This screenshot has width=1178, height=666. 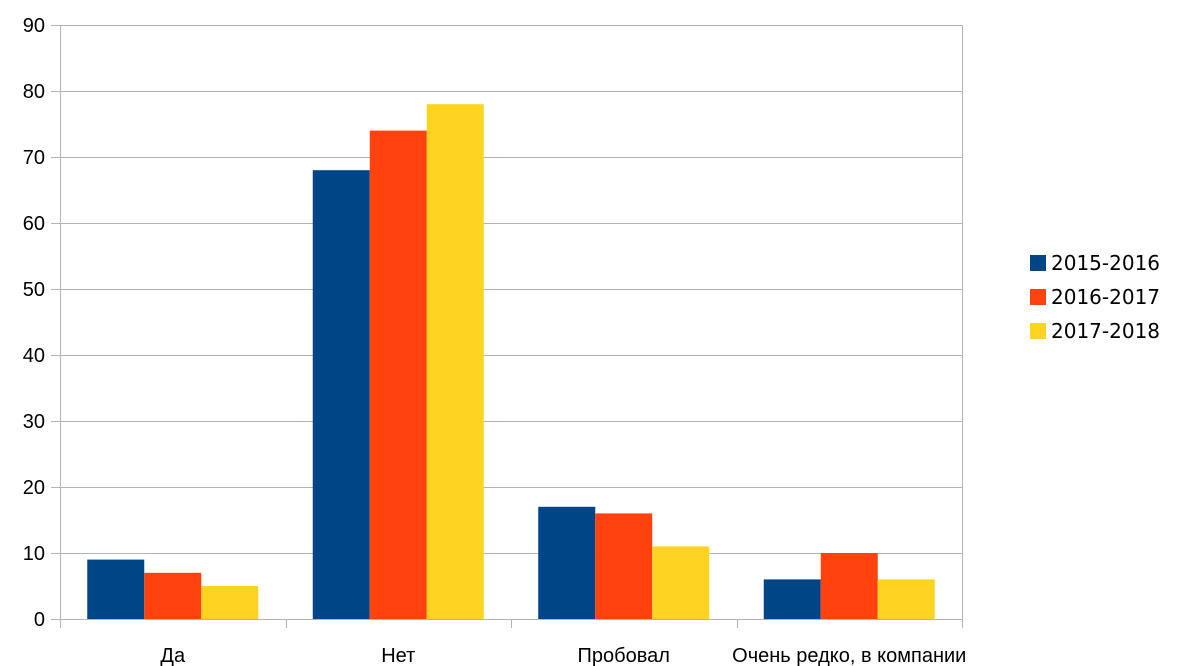 I want to click on legend-label: 2015-2016, so click(x=1105, y=263).